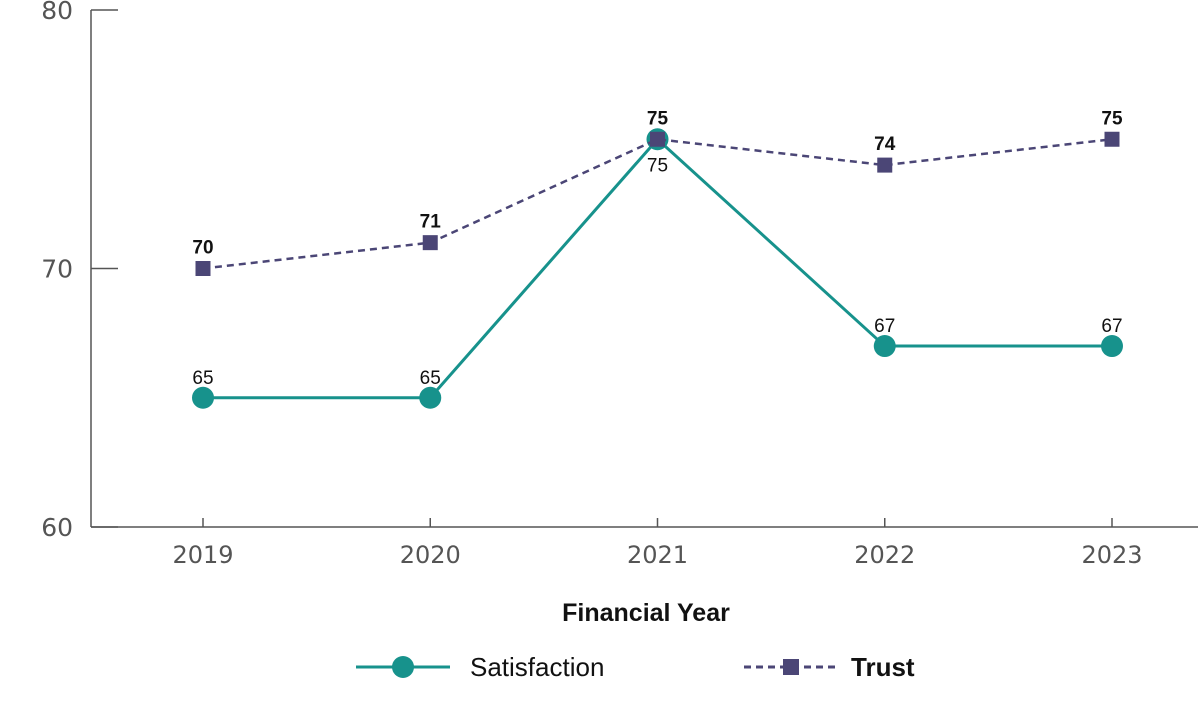  Describe the element at coordinates (1111, 326) in the screenshot. I see `data-label-satisfaction-2023: 67` at that location.